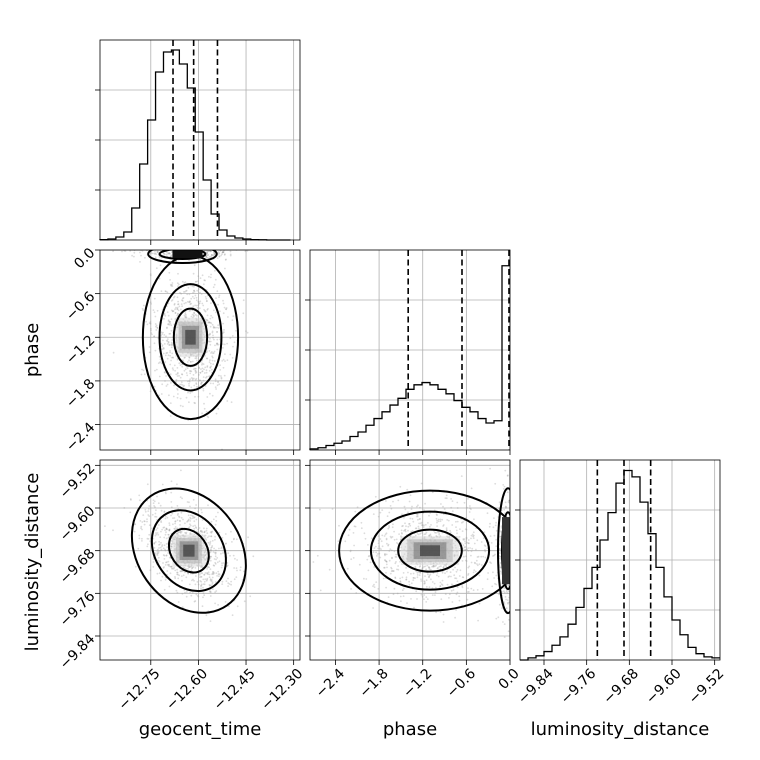 Image resolution: width=760 pixels, height=760 pixels. I want to click on scatter-panel-geocent_time-vs-phase, so click(198, 352).